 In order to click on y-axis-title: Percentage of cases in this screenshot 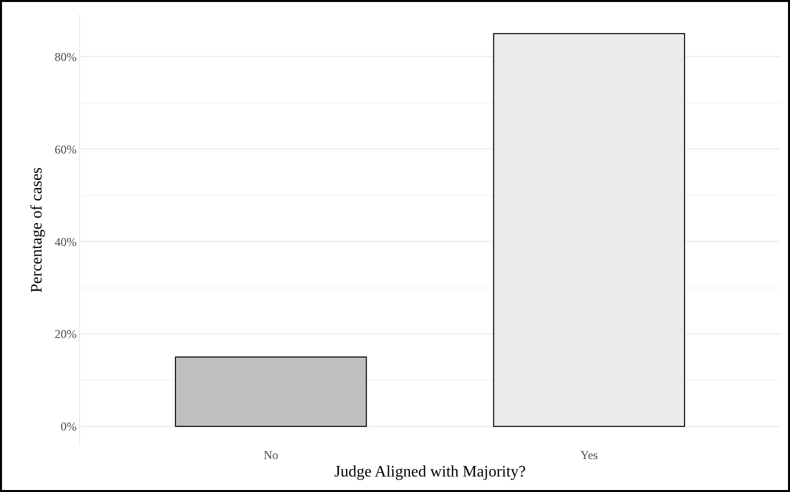, I will do `click(37, 230)`.